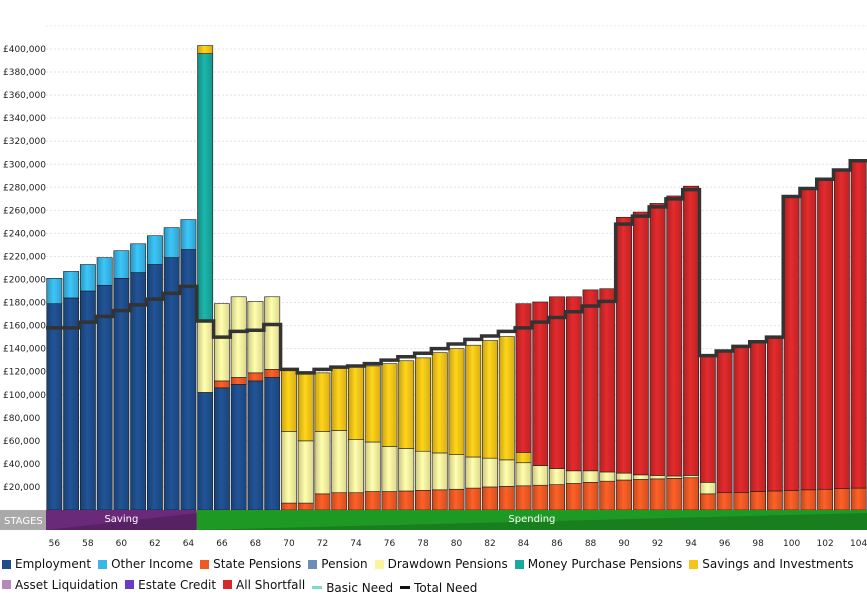 Image resolution: width=867 pixels, height=598 pixels. What do you see at coordinates (356, 544) in the screenshot?
I see `x-tick-label: 74` at bounding box center [356, 544].